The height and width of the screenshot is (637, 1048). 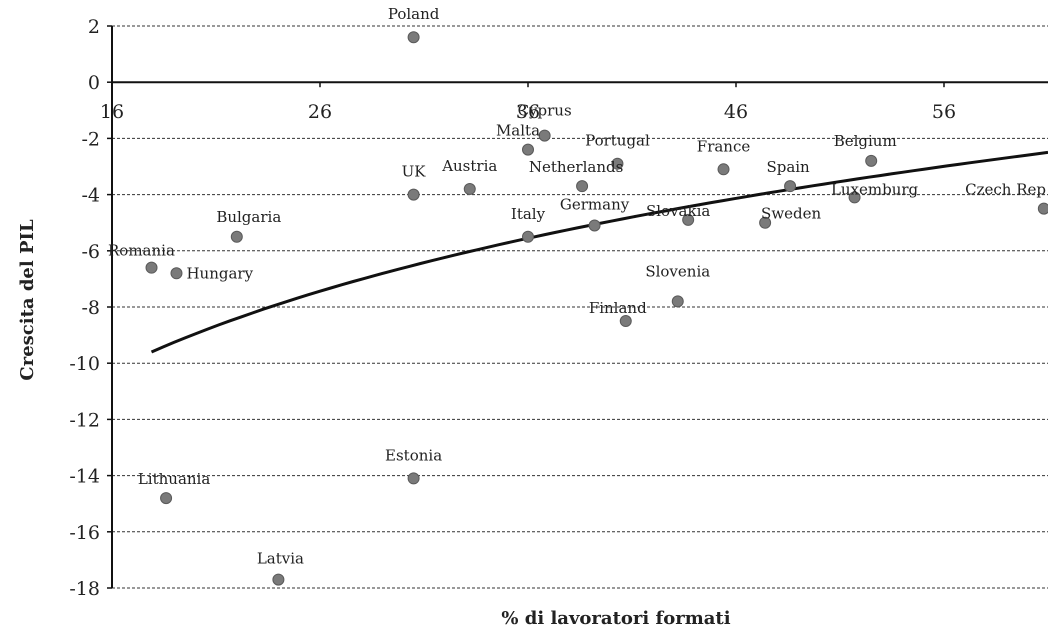 I want to click on point-label: Poland, so click(x=414, y=14).